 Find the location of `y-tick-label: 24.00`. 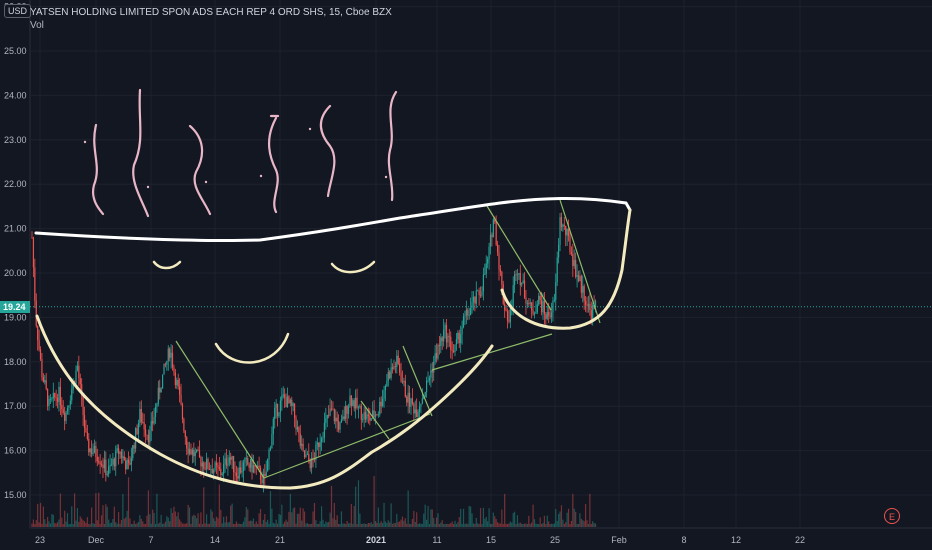

y-tick-label: 24.00 is located at coordinates (15, 95).